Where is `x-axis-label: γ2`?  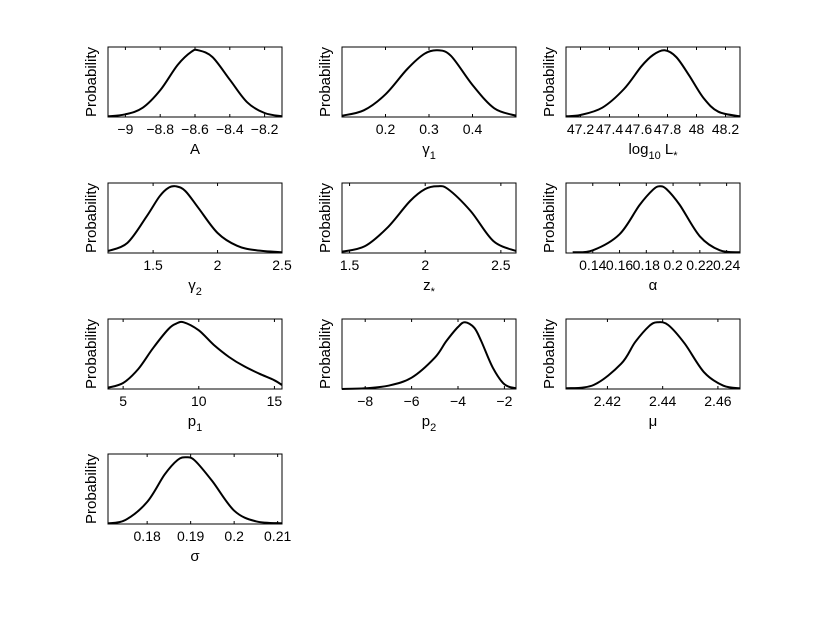 x-axis-label: γ2 is located at coordinates (195, 287).